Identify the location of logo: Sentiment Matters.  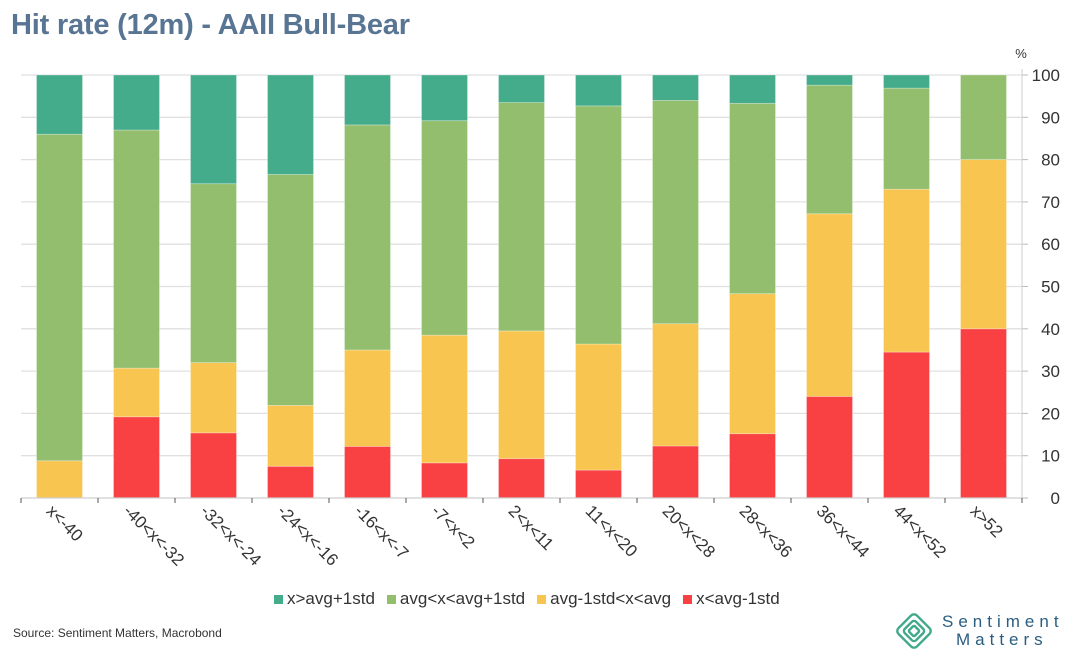
(979, 631).